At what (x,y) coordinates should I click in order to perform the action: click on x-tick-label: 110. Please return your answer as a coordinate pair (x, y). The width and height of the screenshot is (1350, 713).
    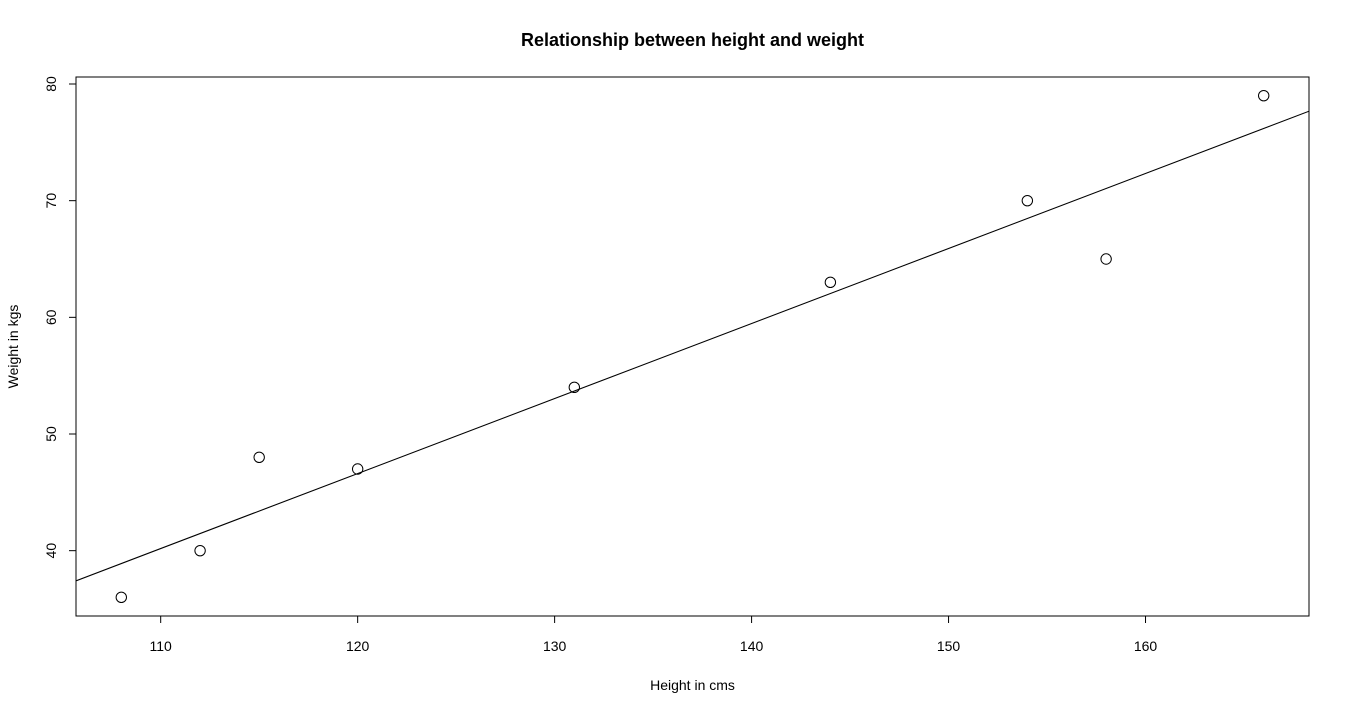
    Looking at the image, I should click on (161, 646).